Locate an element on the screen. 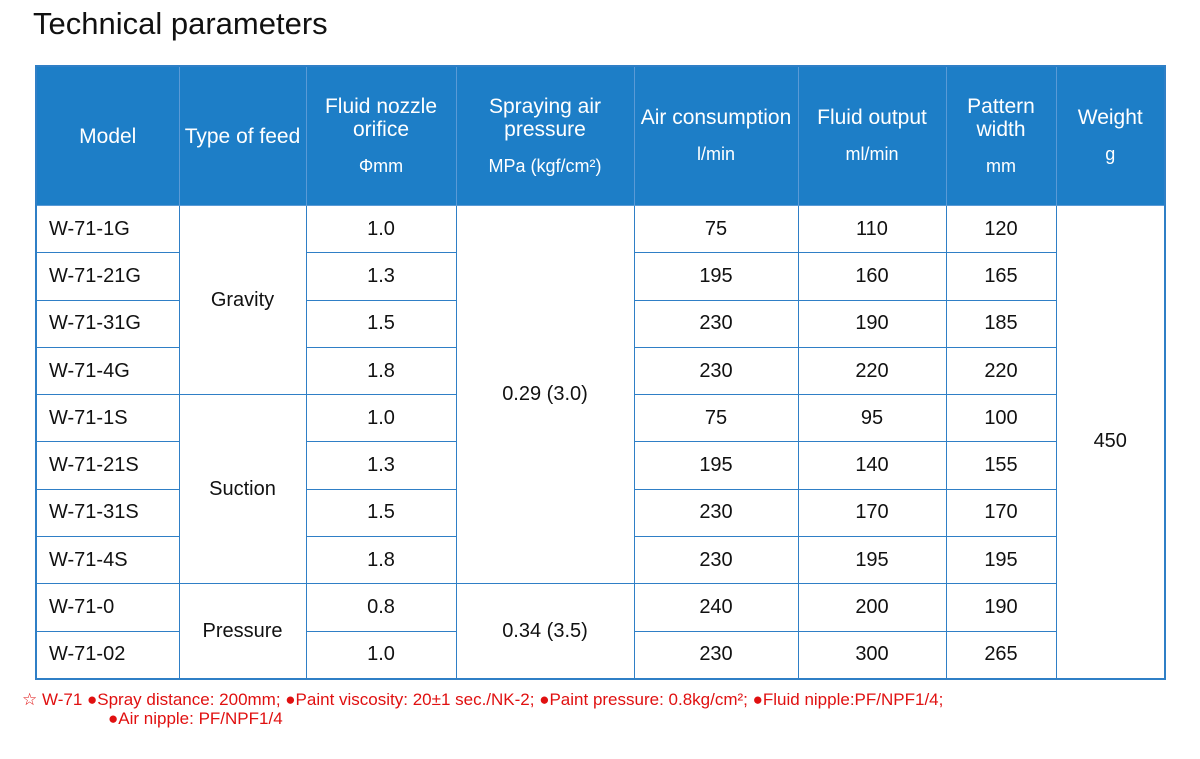  table-row: W-71-02 1.0 230 300 265 is located at coordinates (600, 655).